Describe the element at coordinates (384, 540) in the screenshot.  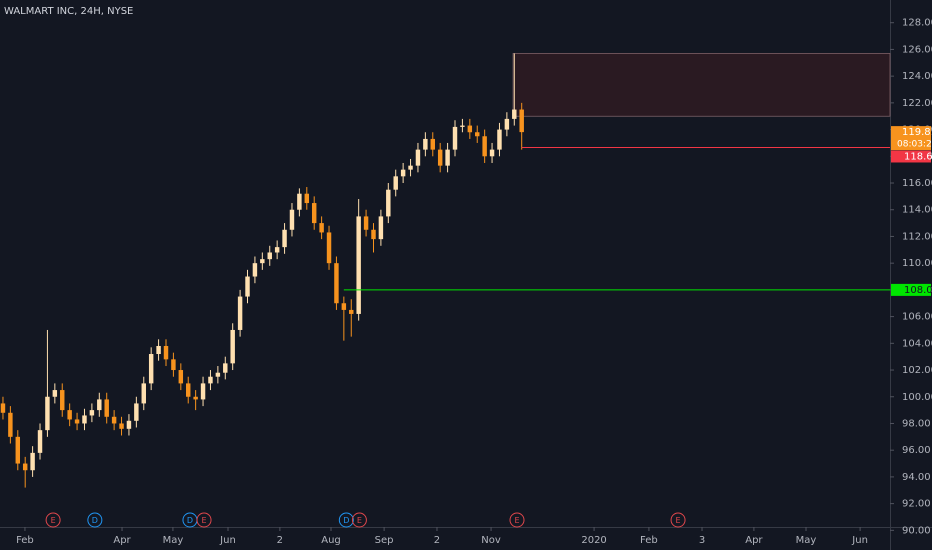
I see `x-tick-label: Sep` at that location.